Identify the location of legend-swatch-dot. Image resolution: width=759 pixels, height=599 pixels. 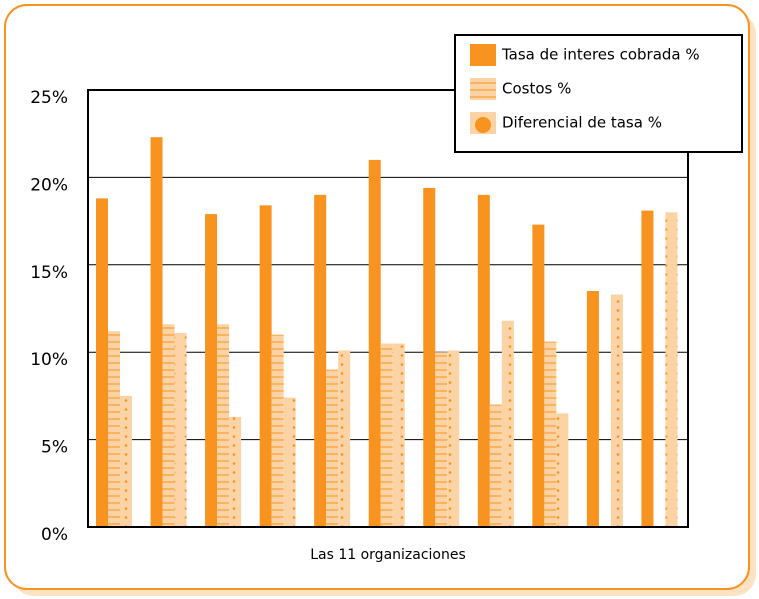
(483, 125).